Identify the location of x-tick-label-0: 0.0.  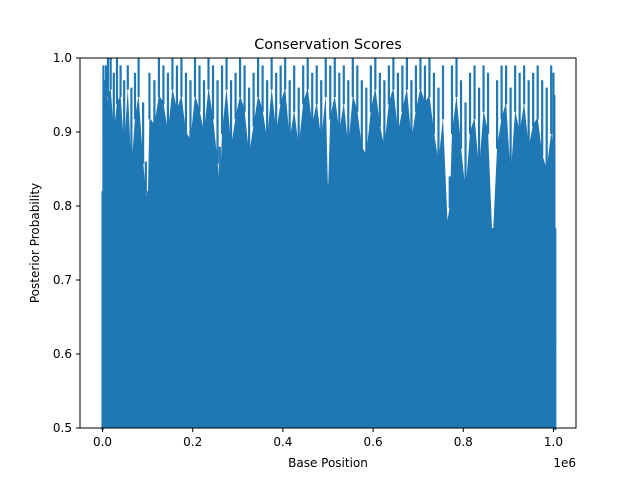
(102, 442).